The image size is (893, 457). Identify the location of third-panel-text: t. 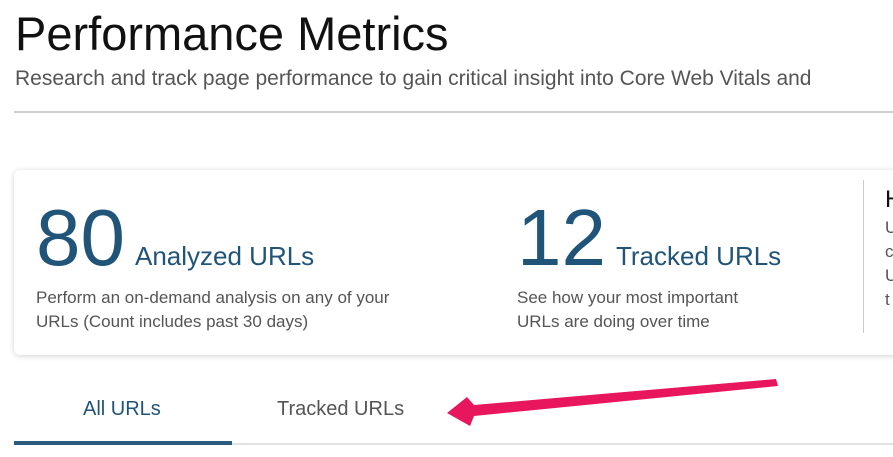
(887, 299).